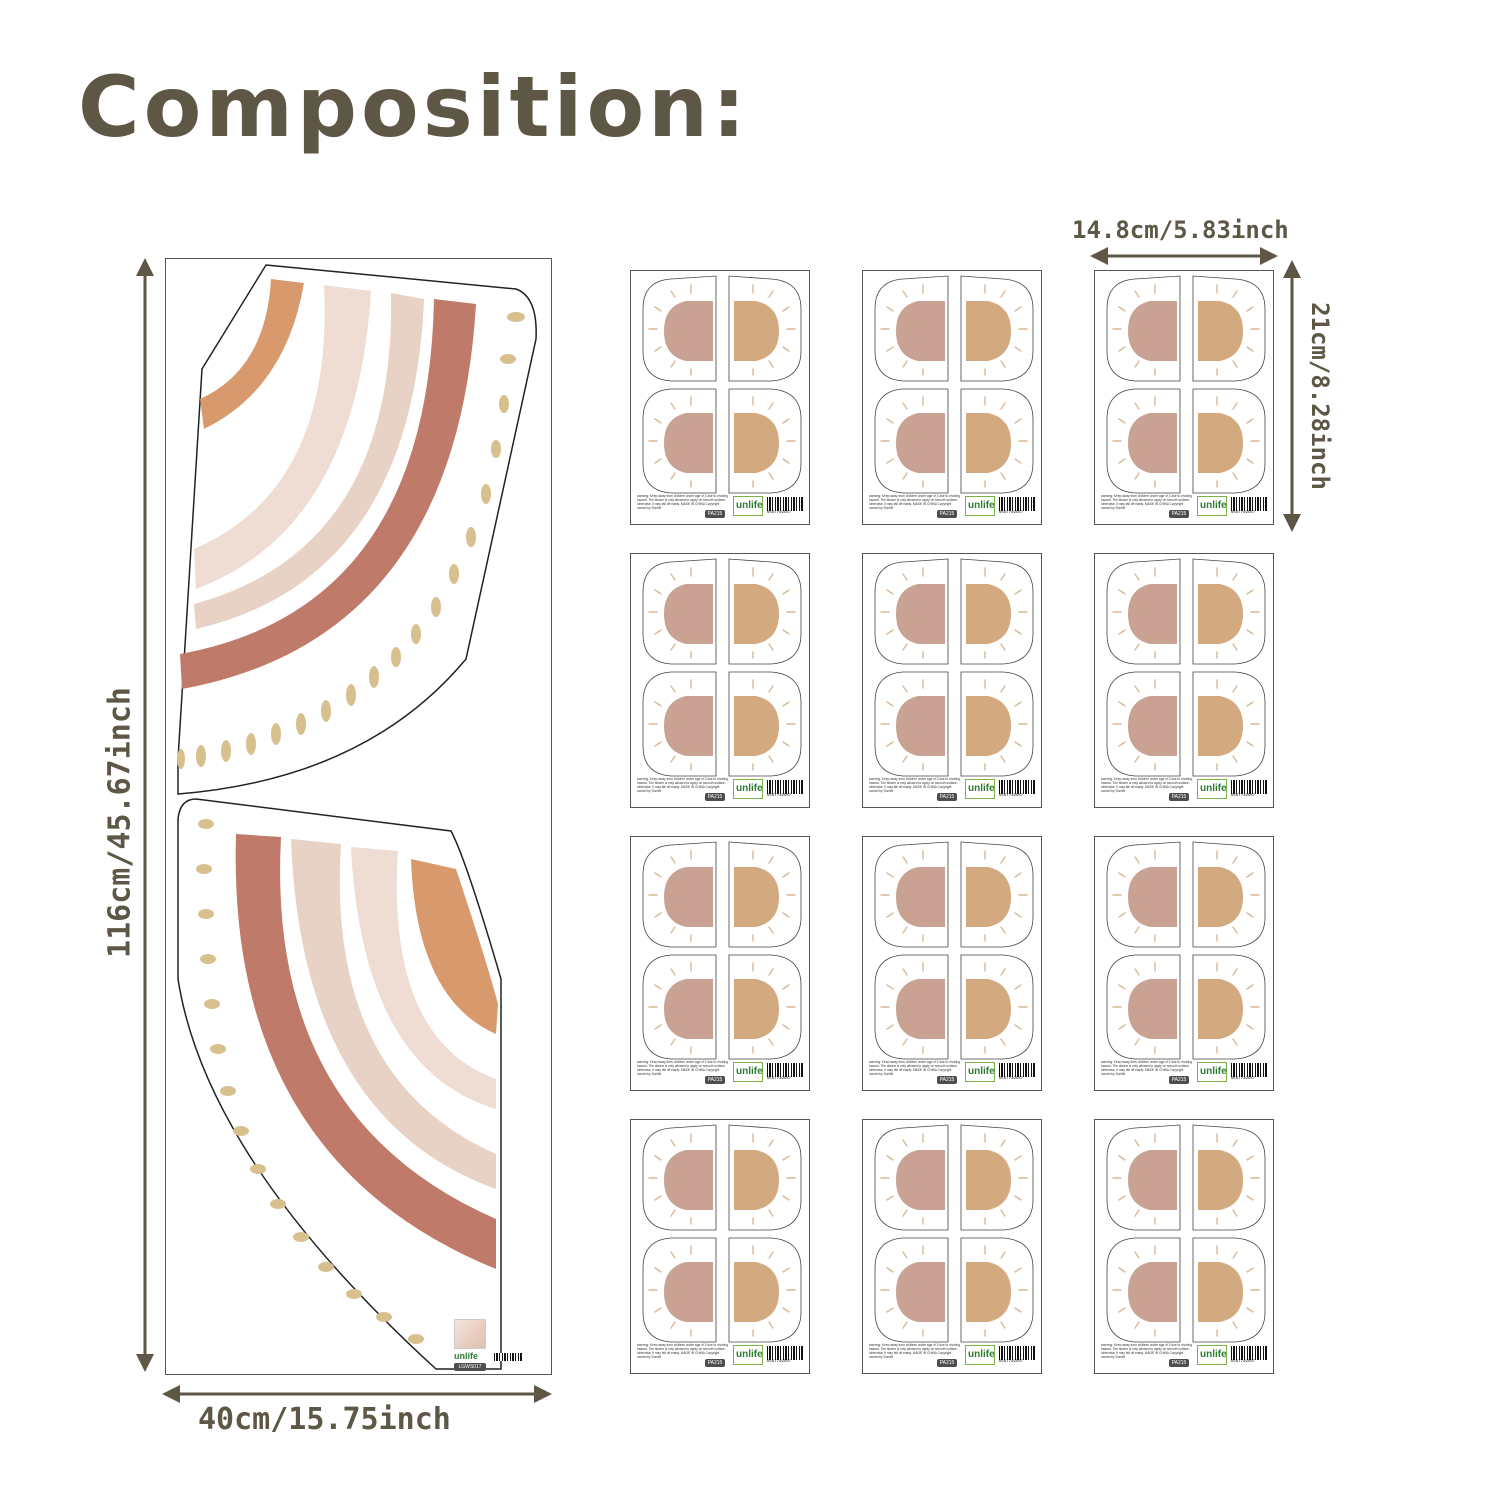 Image resolution: width=1501 pixels, height=1501 pixels. Describe the element at coordinates (470, 1367) in the screenshot. I see `sheet-code: LGWS017` at that location.